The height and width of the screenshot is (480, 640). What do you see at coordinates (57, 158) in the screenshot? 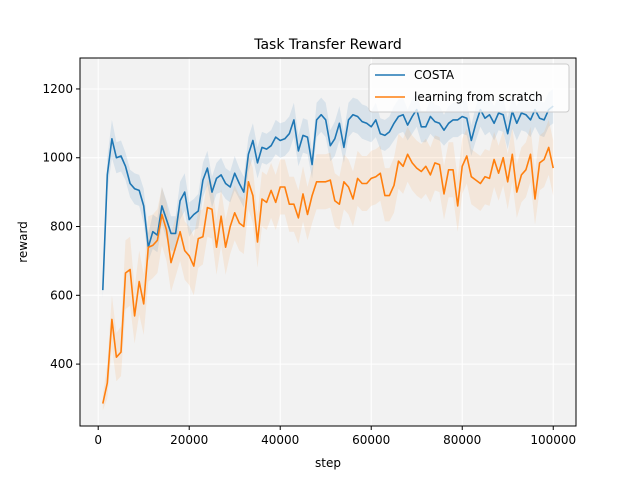
I see `y-tick-label: 1000` at bounding box center [57, 158].